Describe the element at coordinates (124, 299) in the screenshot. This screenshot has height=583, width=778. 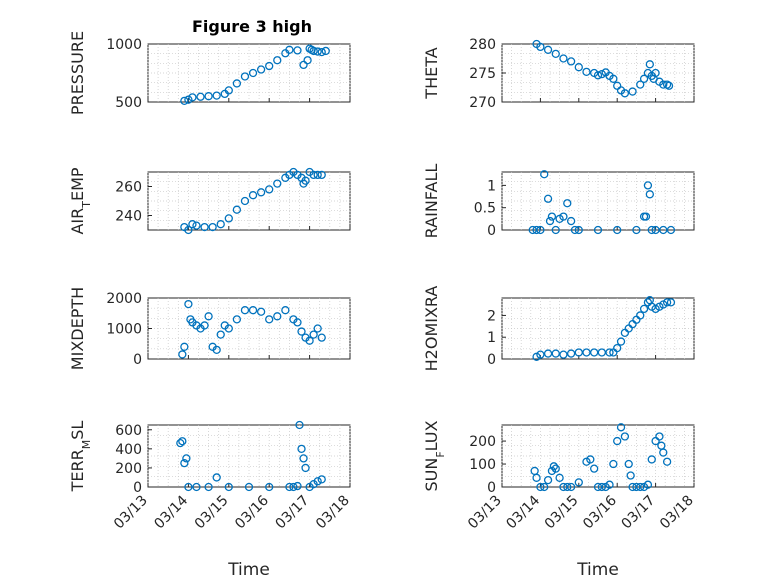
I see `y-tick-label: 2000` at that location.